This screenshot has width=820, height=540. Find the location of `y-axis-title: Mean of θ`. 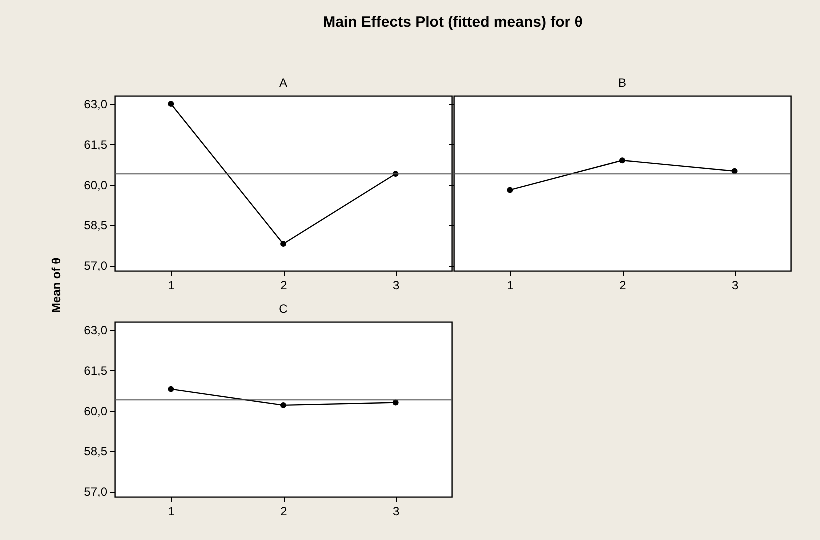

y-axis-title: Mean of θ is located at coordinates (57, 286).